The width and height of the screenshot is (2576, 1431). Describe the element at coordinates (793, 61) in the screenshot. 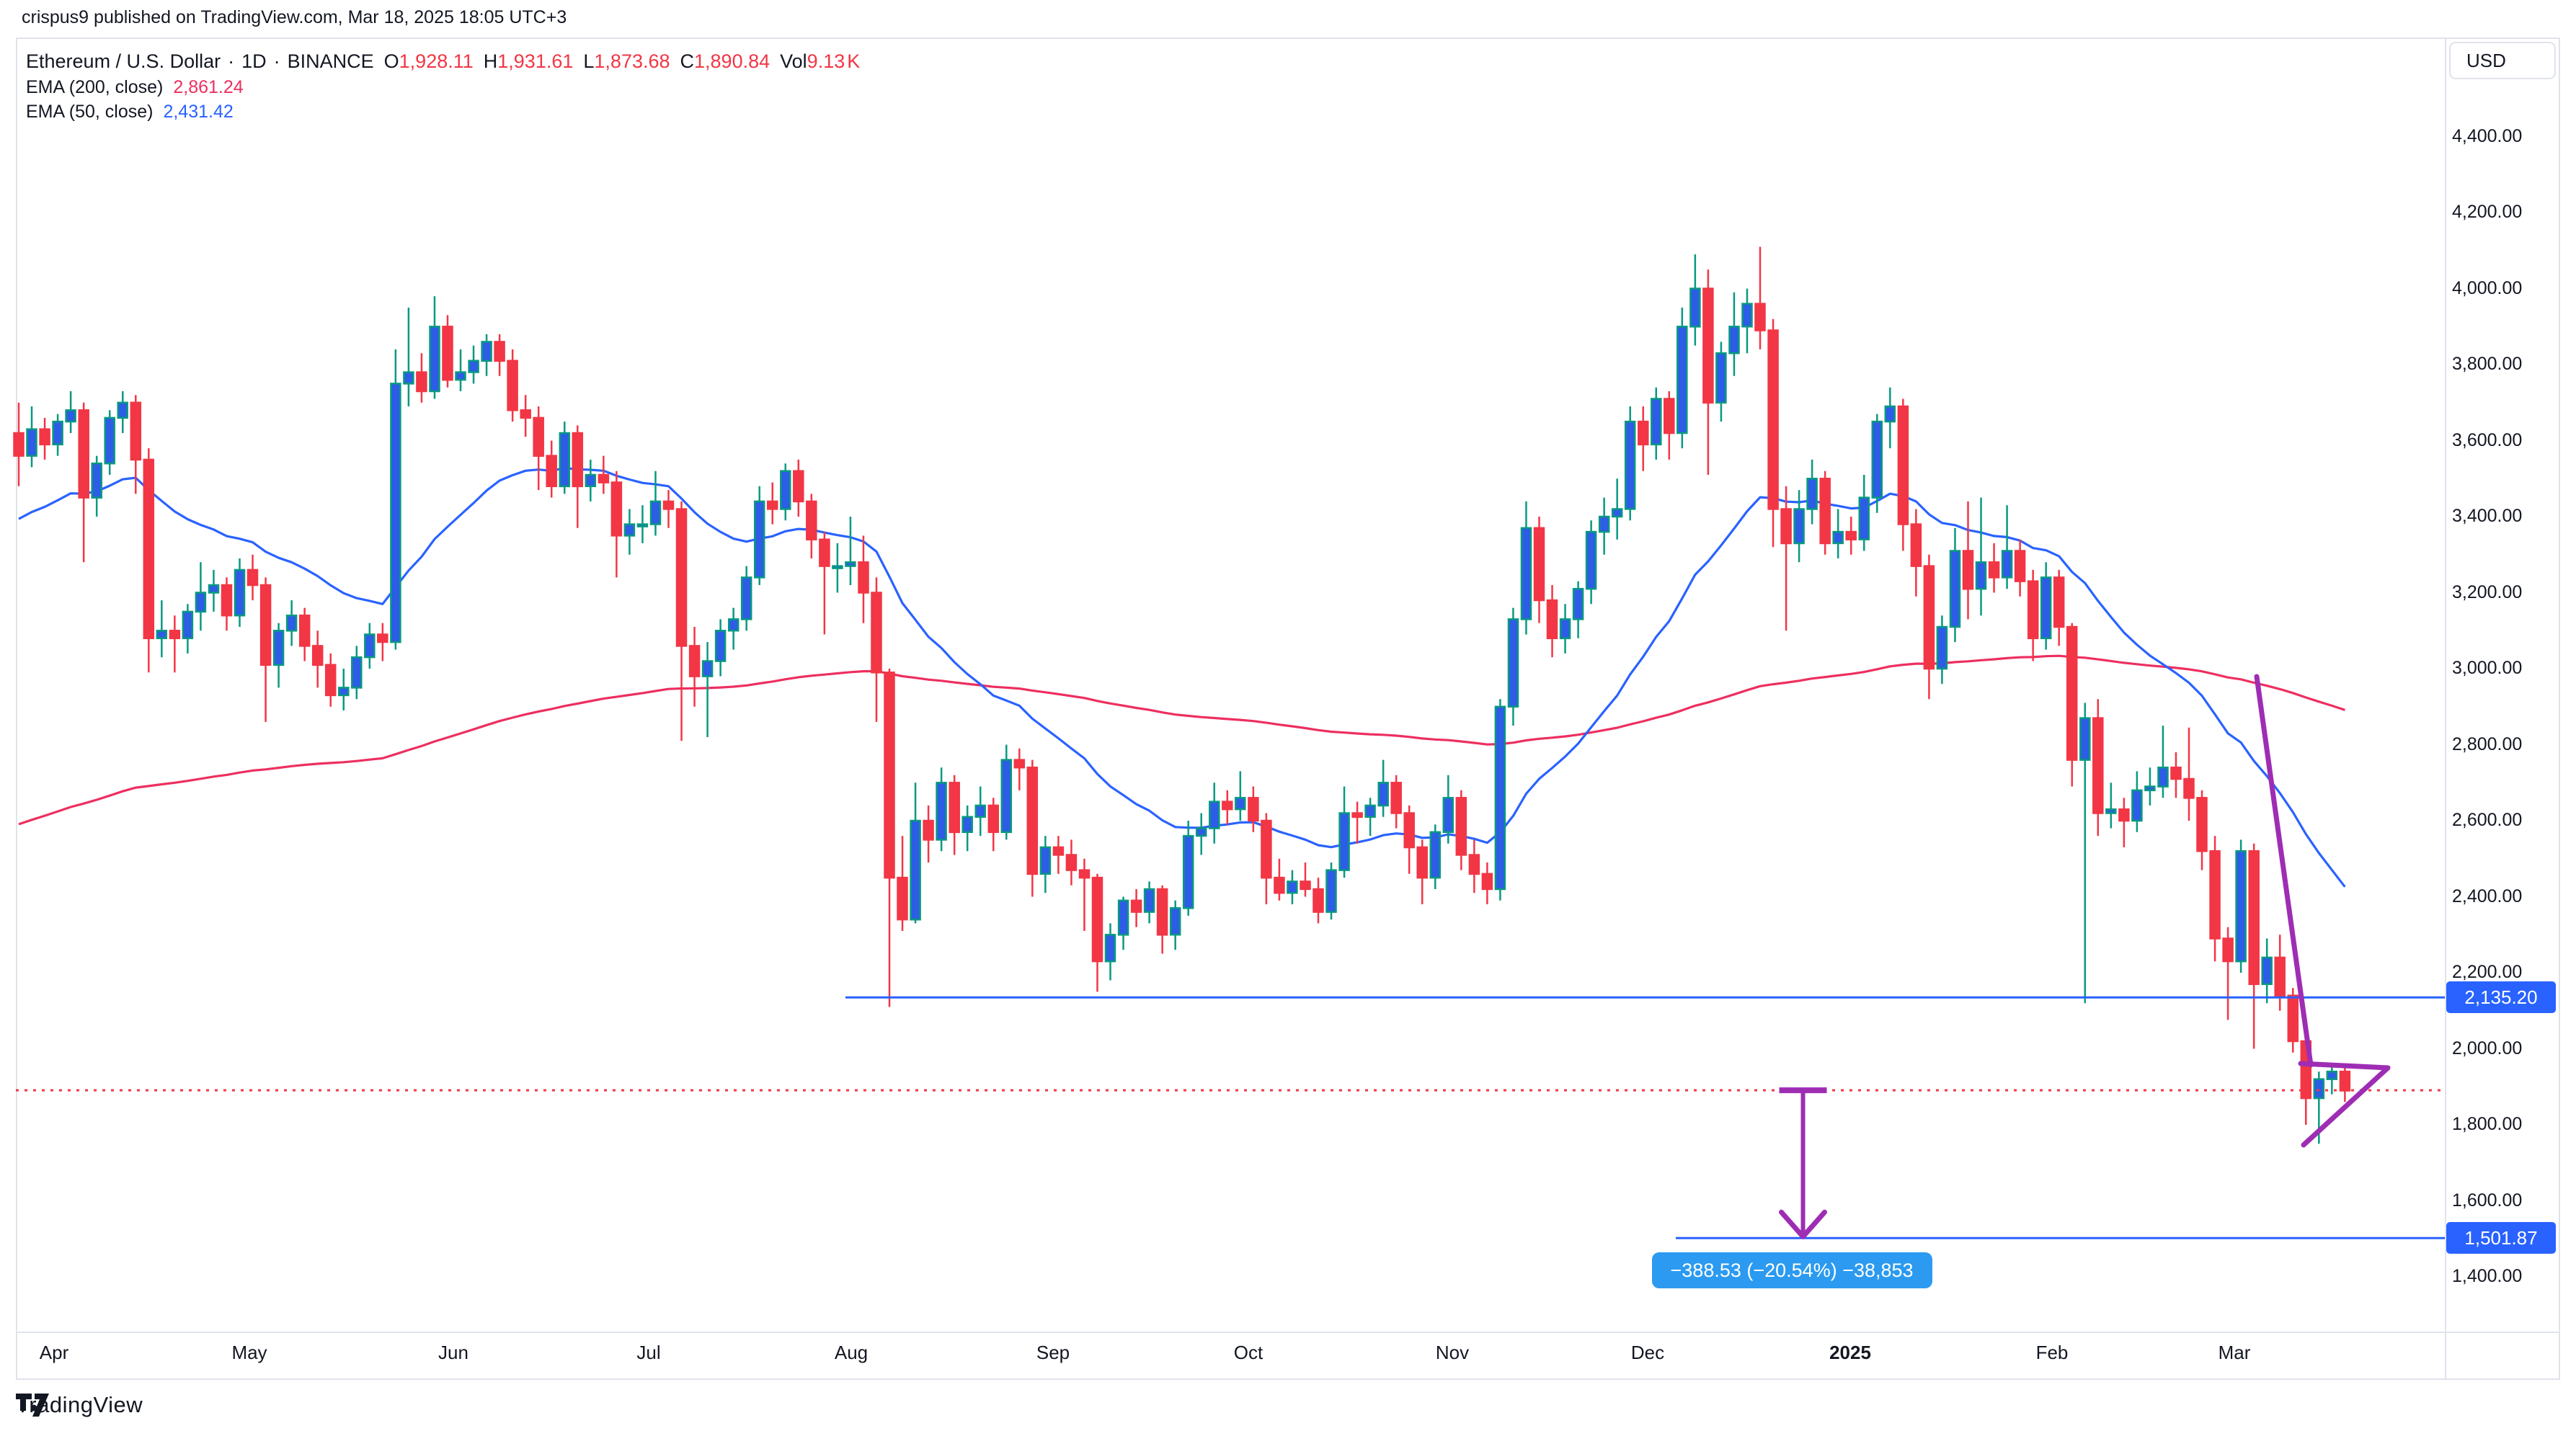

I see `volume-label: Vol` at that location.